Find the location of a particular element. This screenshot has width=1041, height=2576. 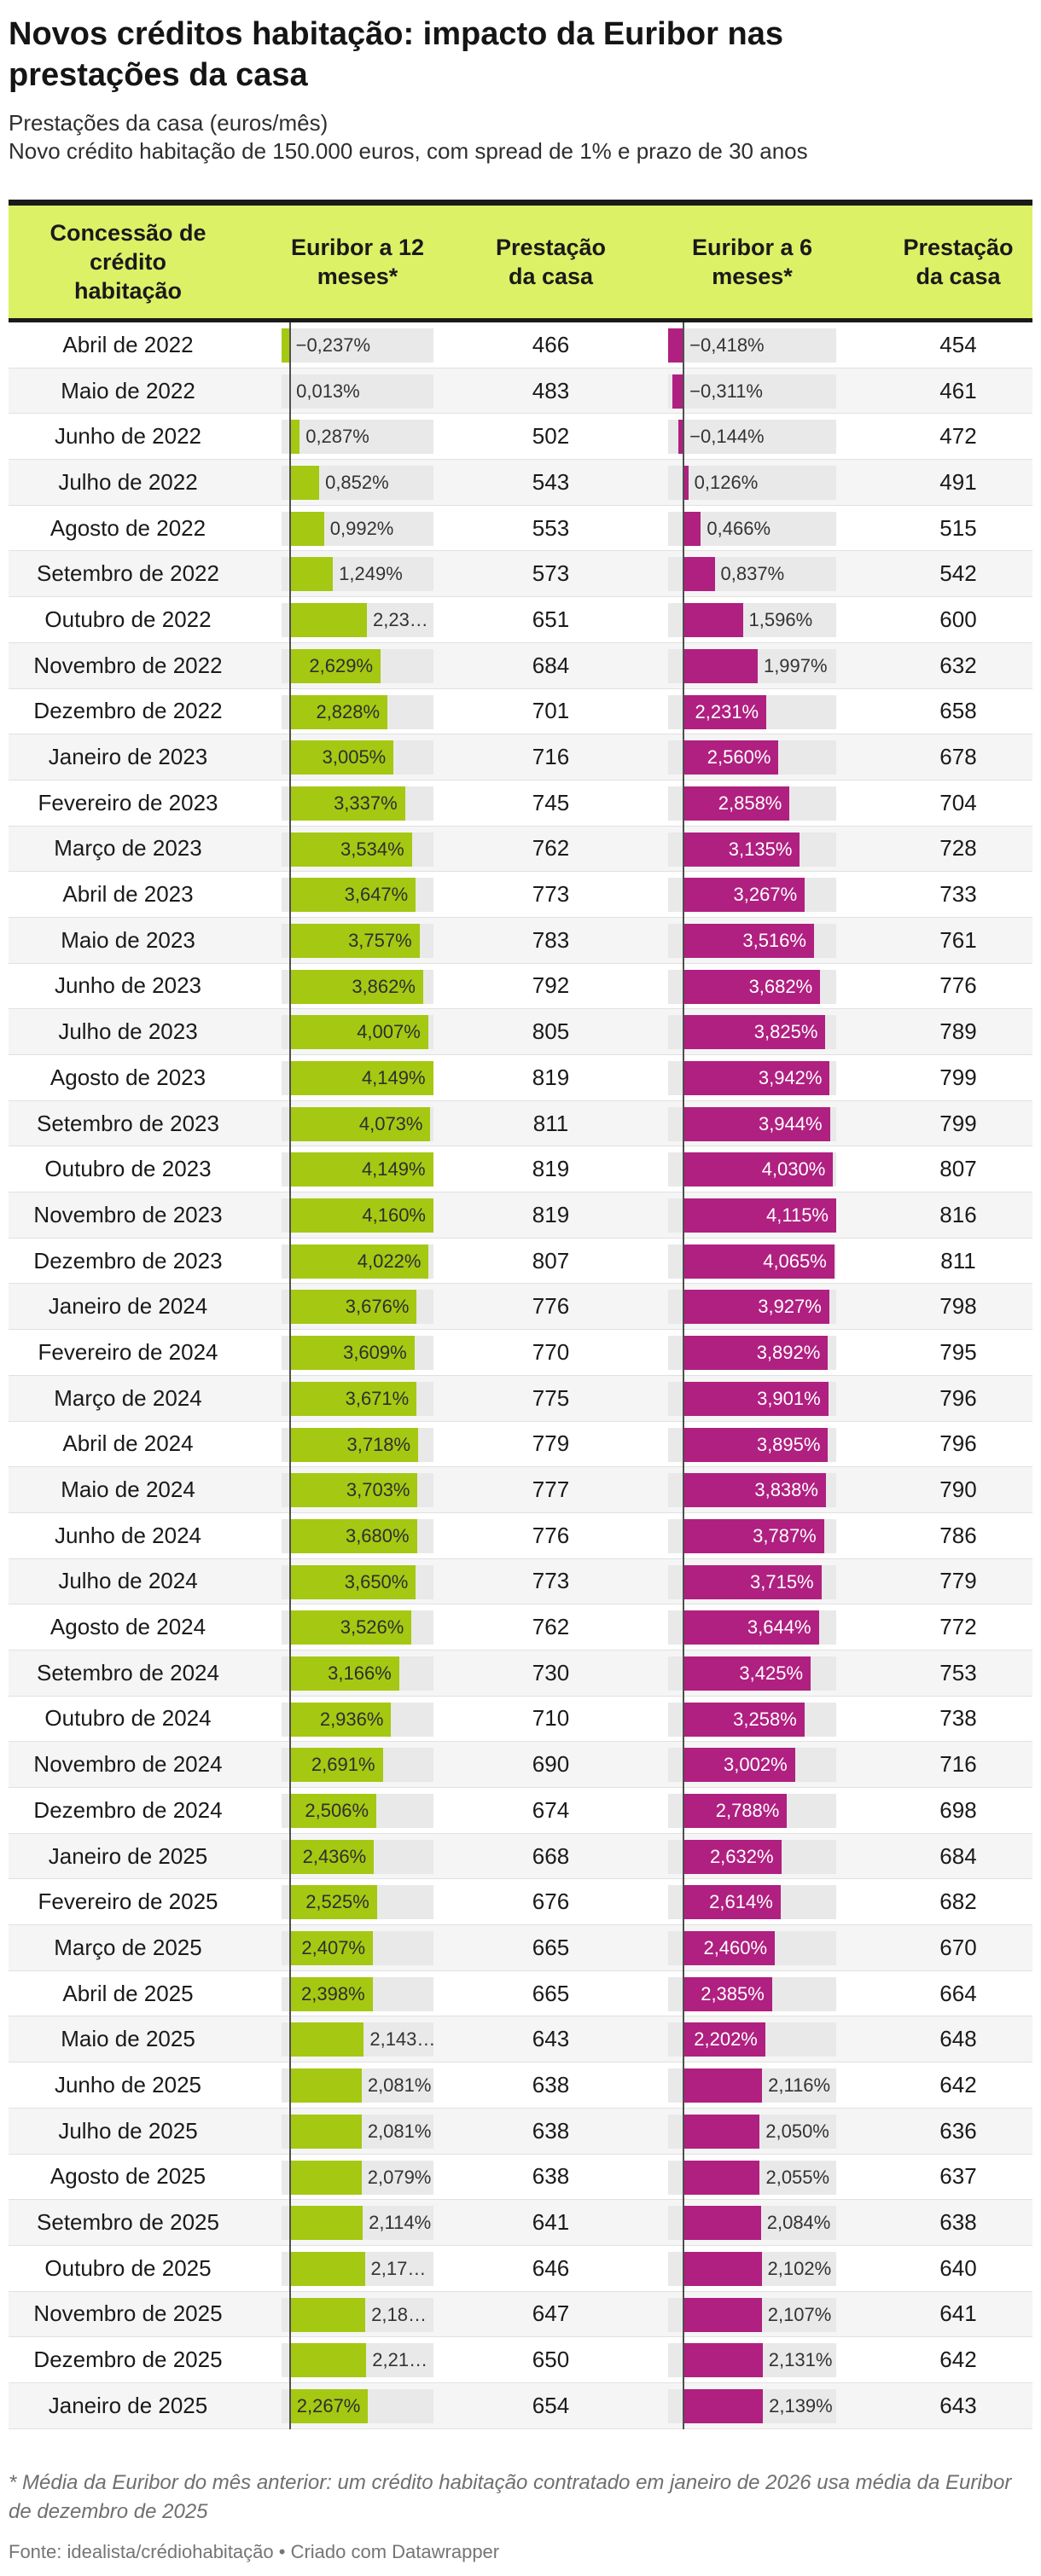

month-cell: Novembro de 2024 is located at coordinates (128, 1764).